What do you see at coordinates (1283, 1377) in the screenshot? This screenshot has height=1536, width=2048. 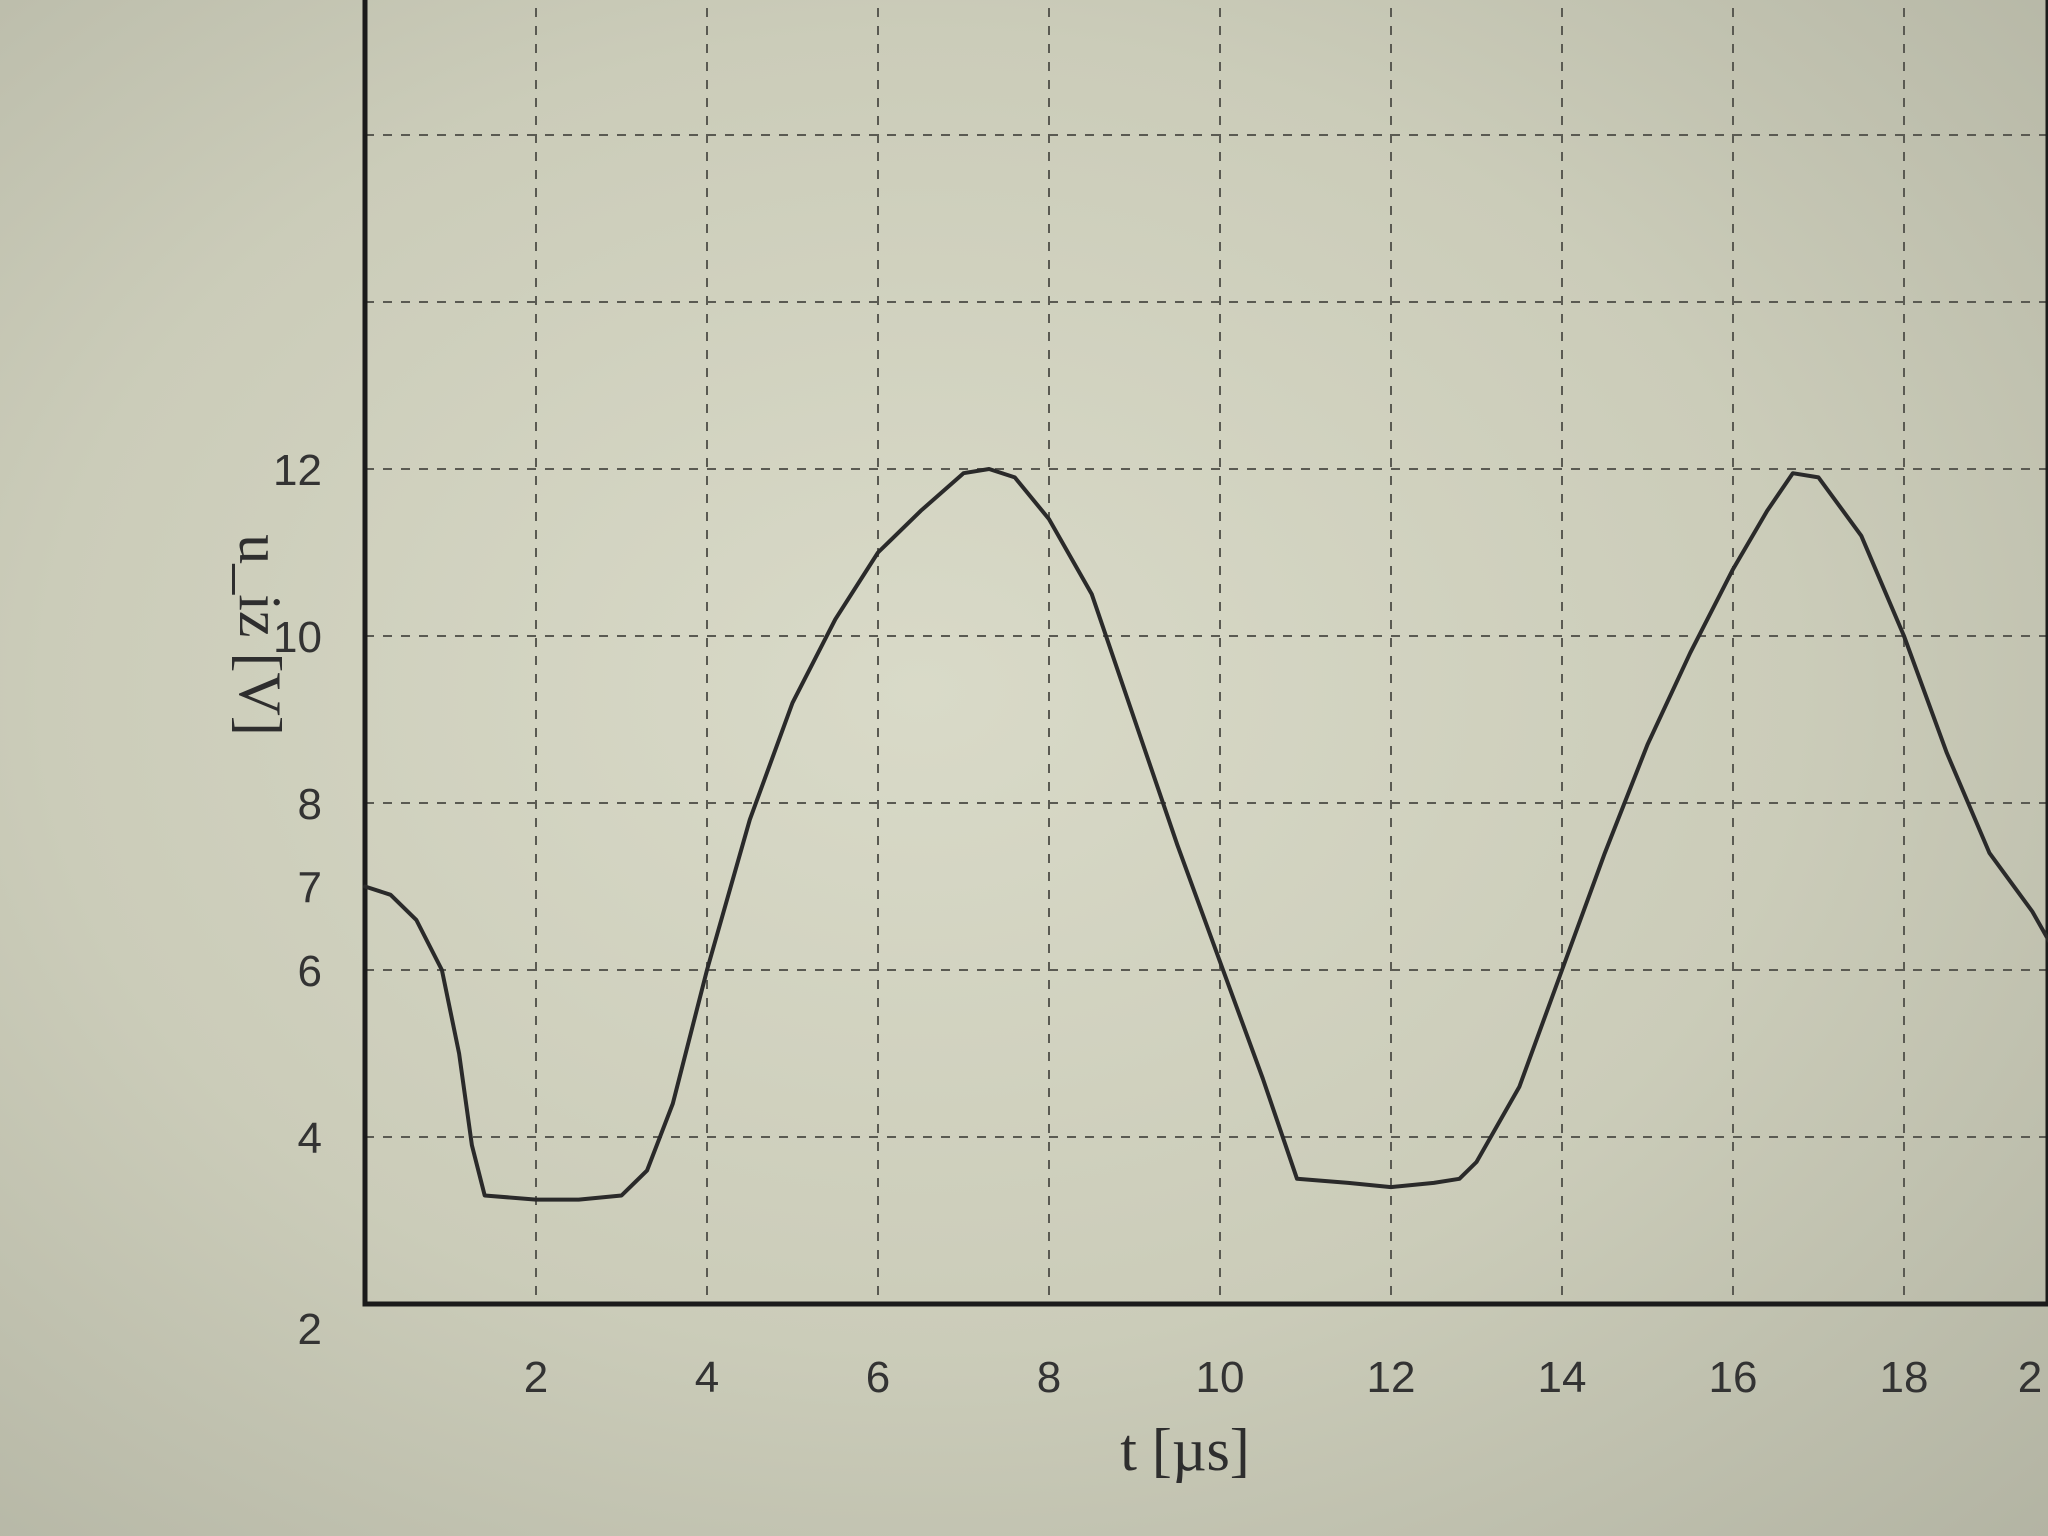 I see `x-tick-labels: 2 4 6 8 10 12 14 16 18 2` at bounding box center [1283, 1377].